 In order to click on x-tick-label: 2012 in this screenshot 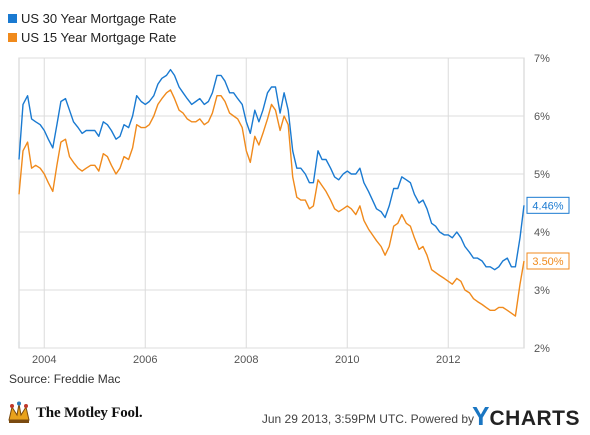, I will do `click(448, 359)`.